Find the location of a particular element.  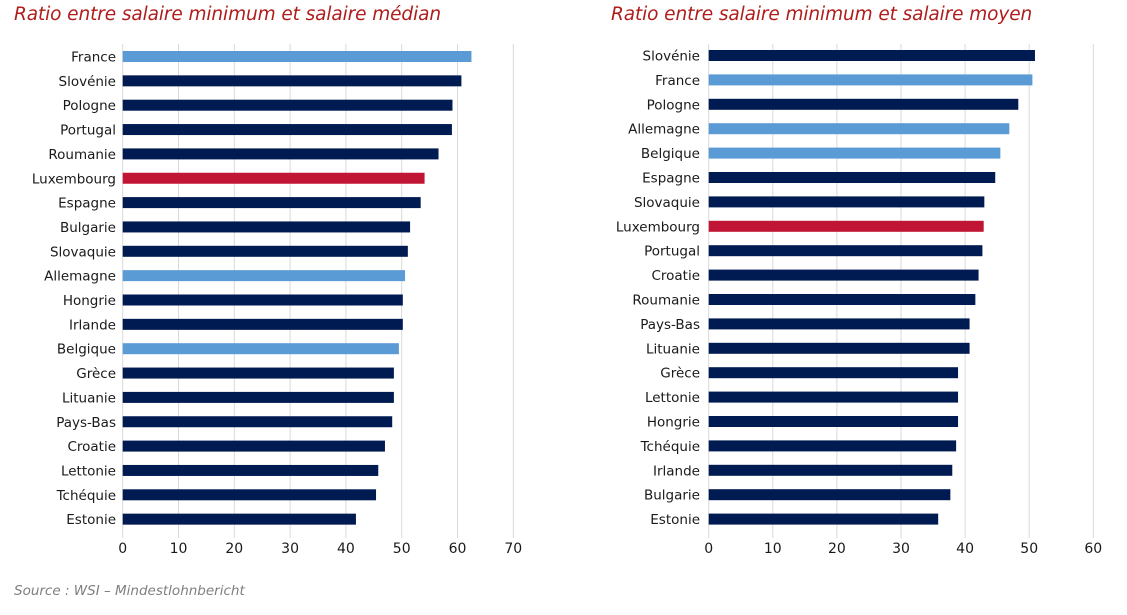

source-note: Source : WSI – Mindestlohnbericht is located at coordinates (129, 591).